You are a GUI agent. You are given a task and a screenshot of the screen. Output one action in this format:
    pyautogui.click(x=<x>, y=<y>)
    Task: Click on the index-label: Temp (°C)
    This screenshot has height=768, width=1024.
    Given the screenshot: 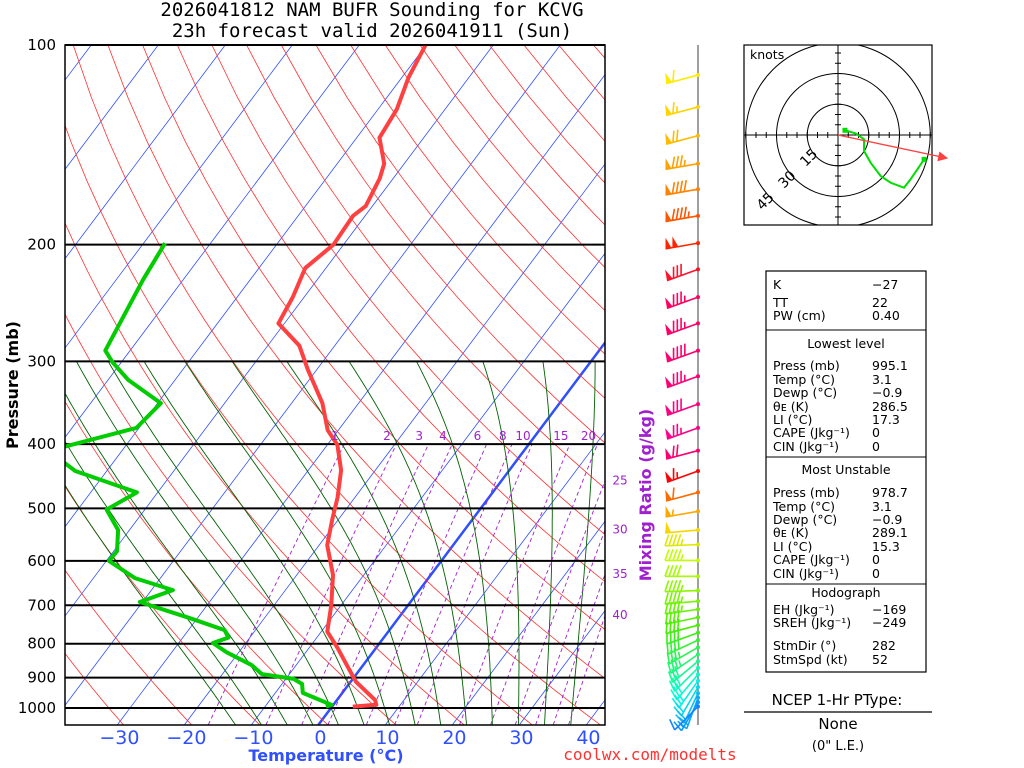 What is the action you would take?
    pyautogui.click(x=803, y=379)
    